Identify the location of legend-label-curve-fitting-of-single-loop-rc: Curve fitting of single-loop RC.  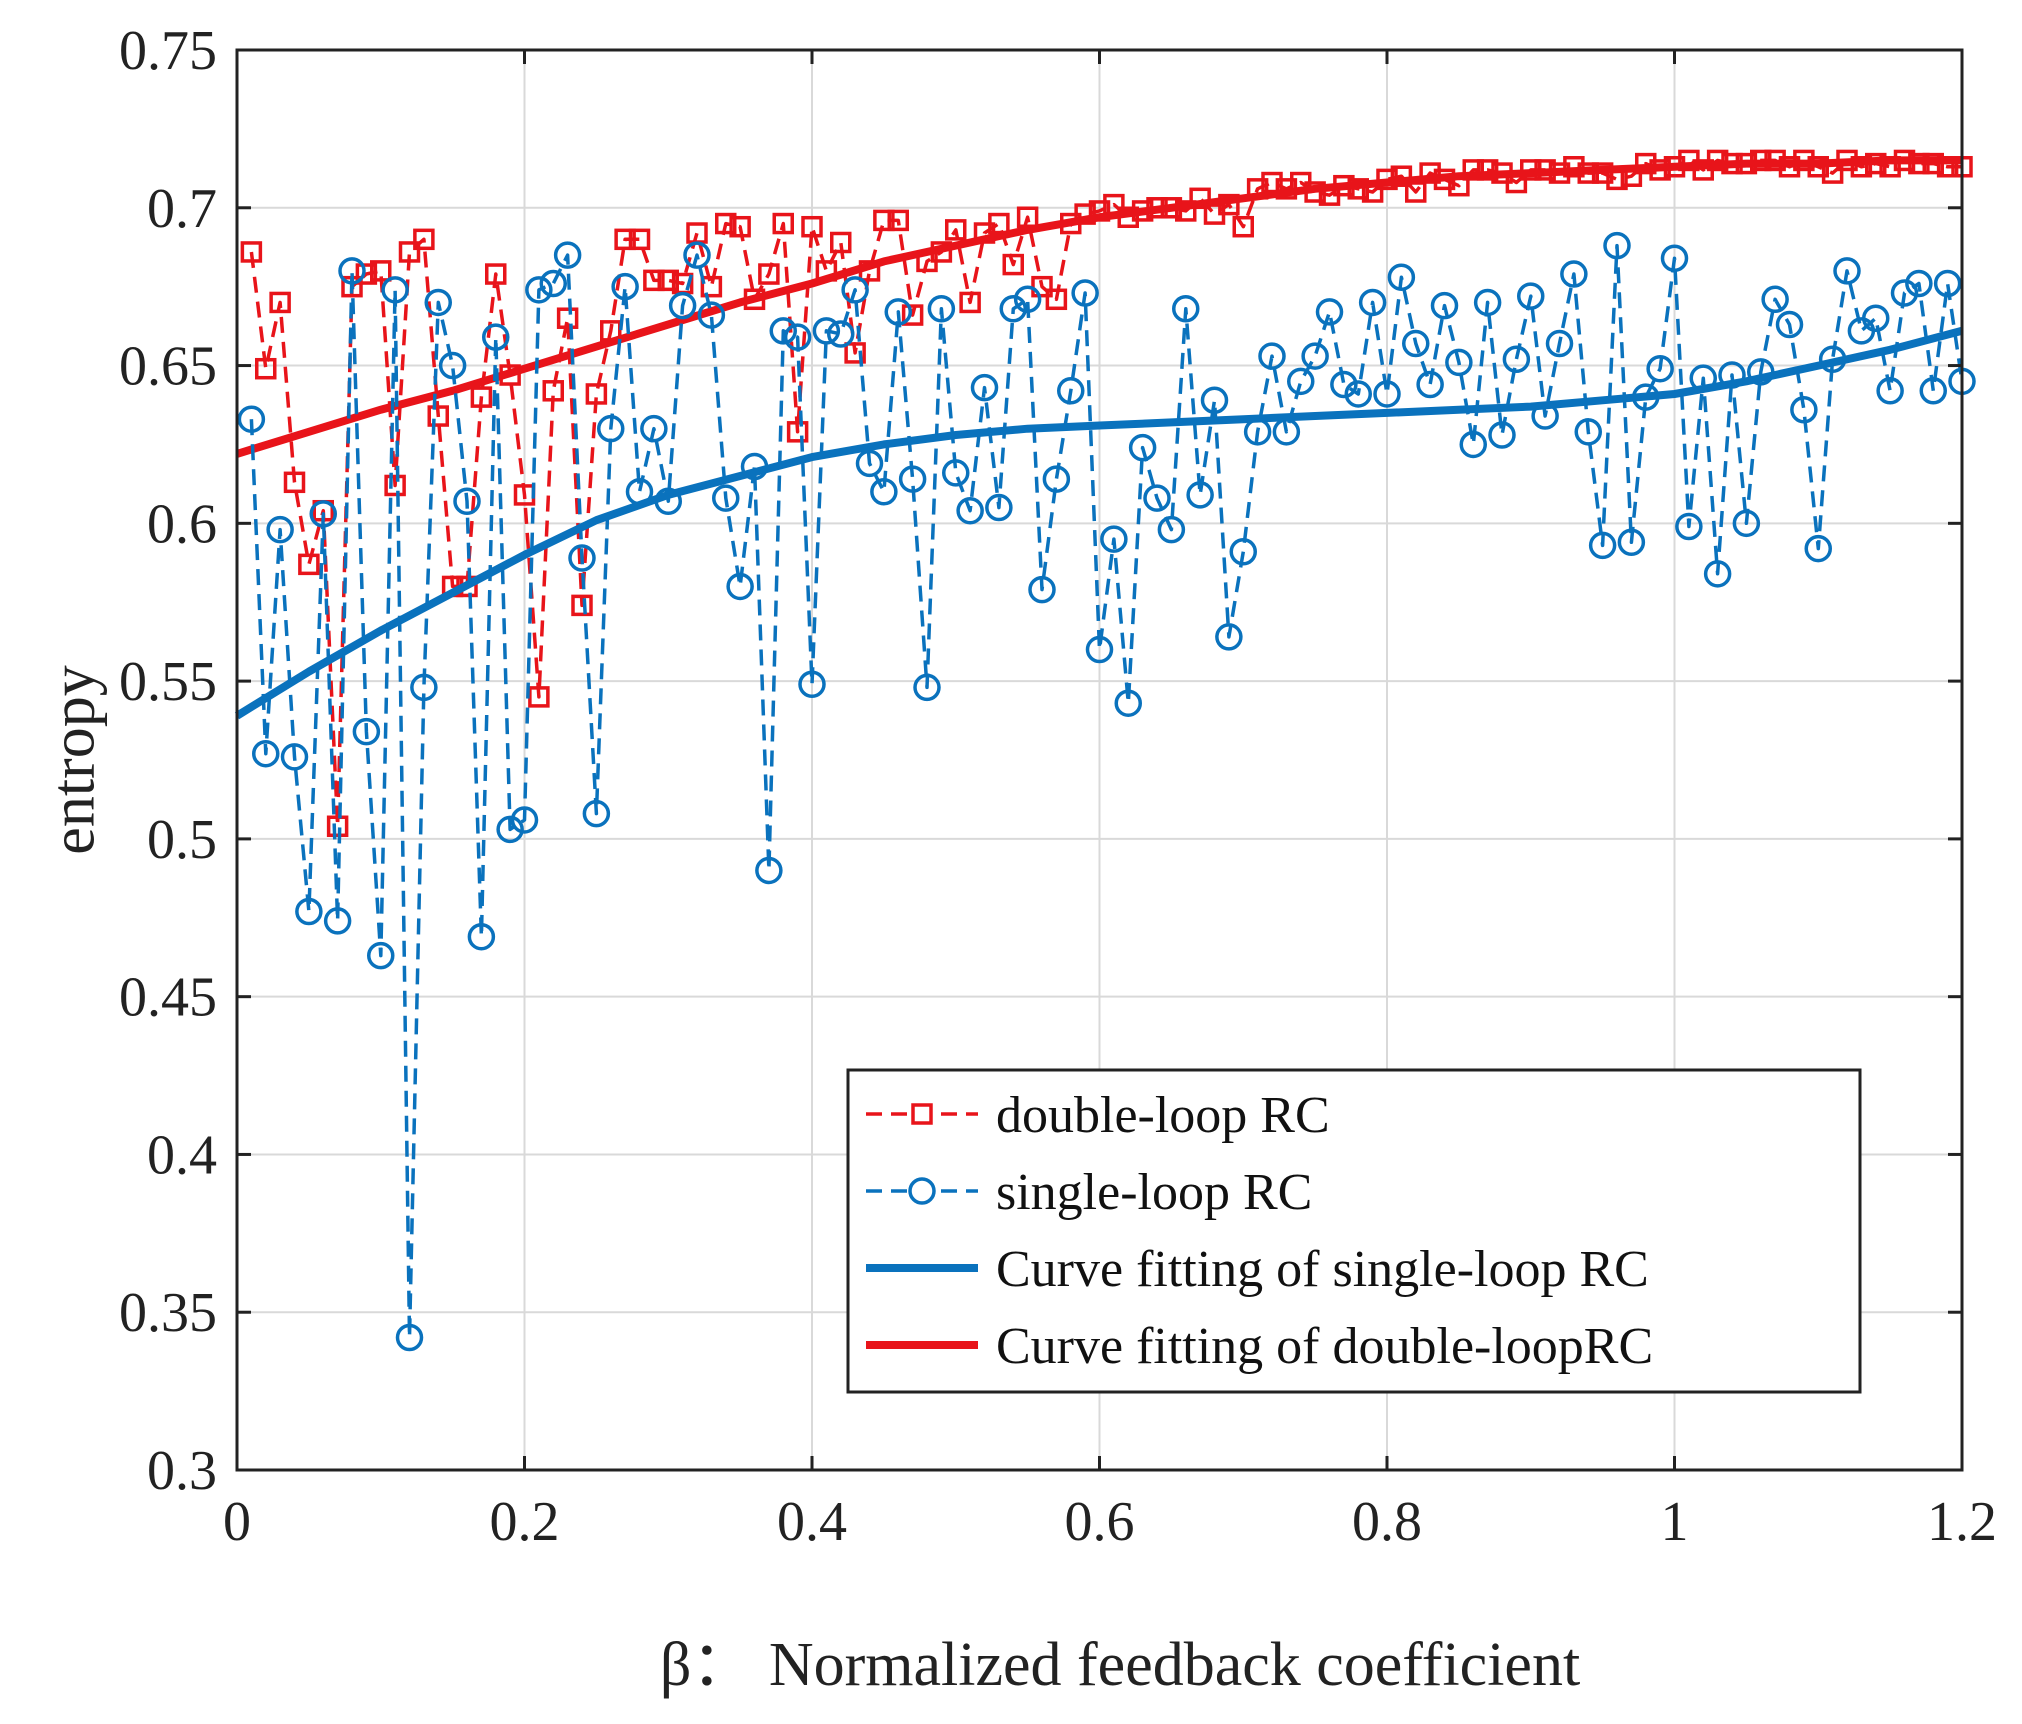
(1322, 1269).